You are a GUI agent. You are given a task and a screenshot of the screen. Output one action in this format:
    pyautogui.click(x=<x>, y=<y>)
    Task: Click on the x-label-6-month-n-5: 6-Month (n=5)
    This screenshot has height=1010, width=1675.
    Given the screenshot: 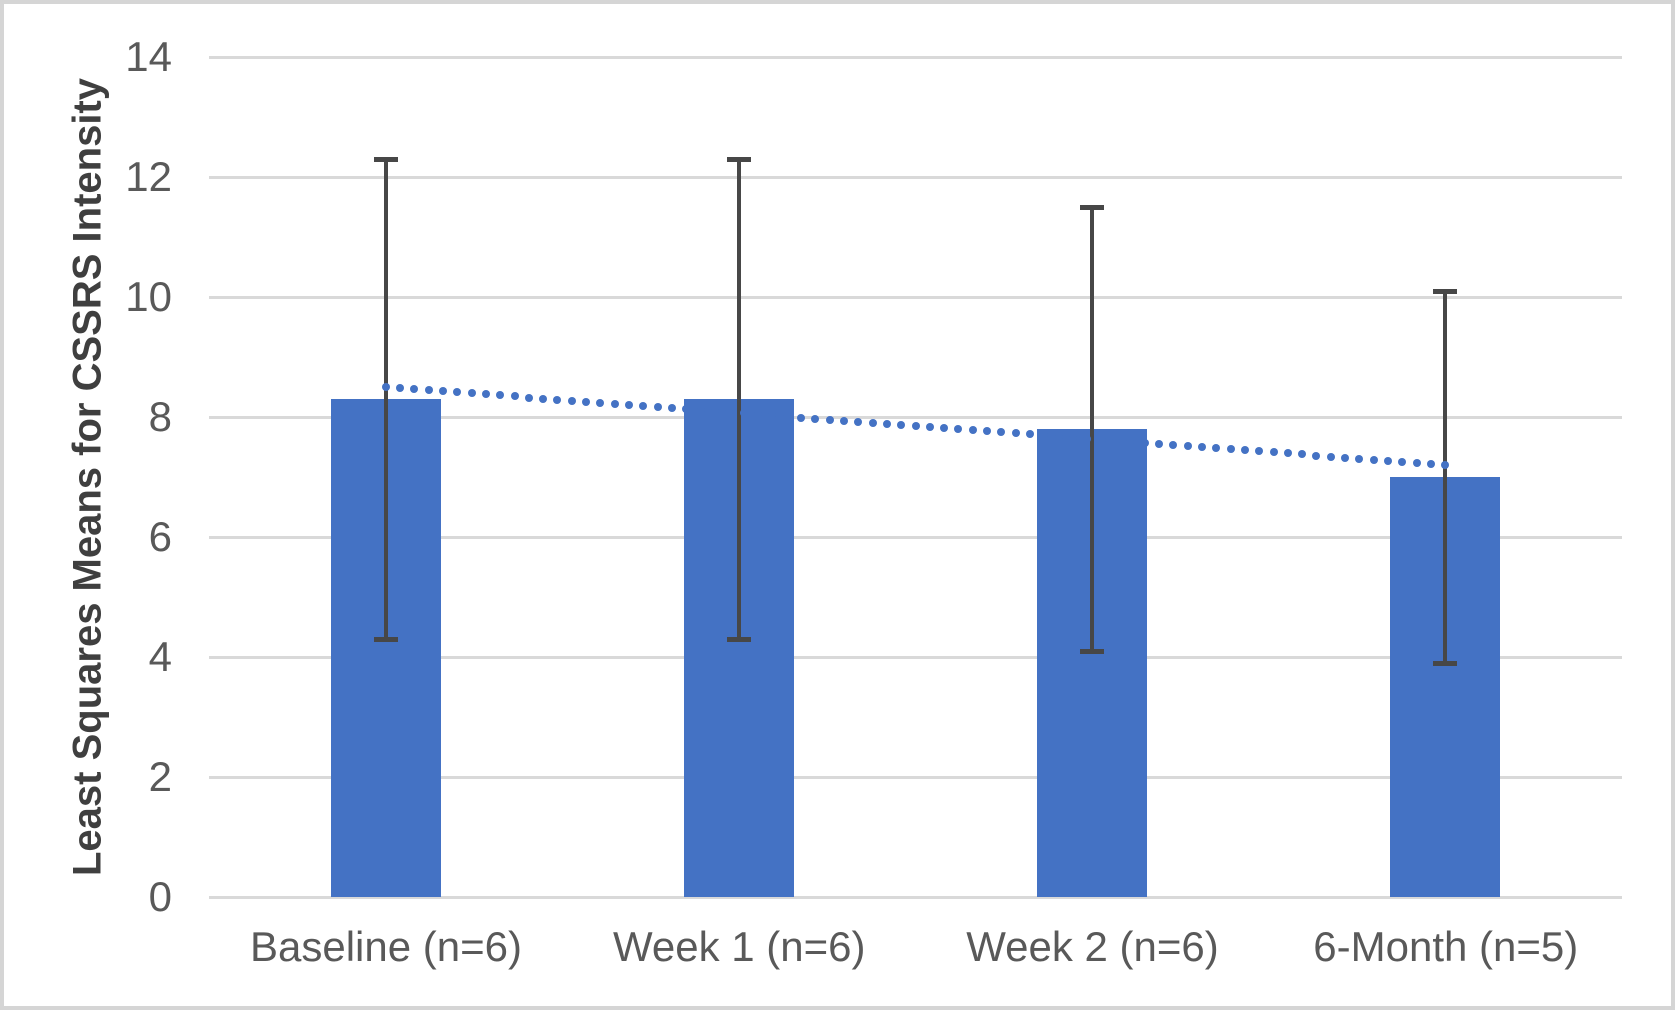 What is the action you would take?
    pyautogui.click(x=1446, y=946)
    